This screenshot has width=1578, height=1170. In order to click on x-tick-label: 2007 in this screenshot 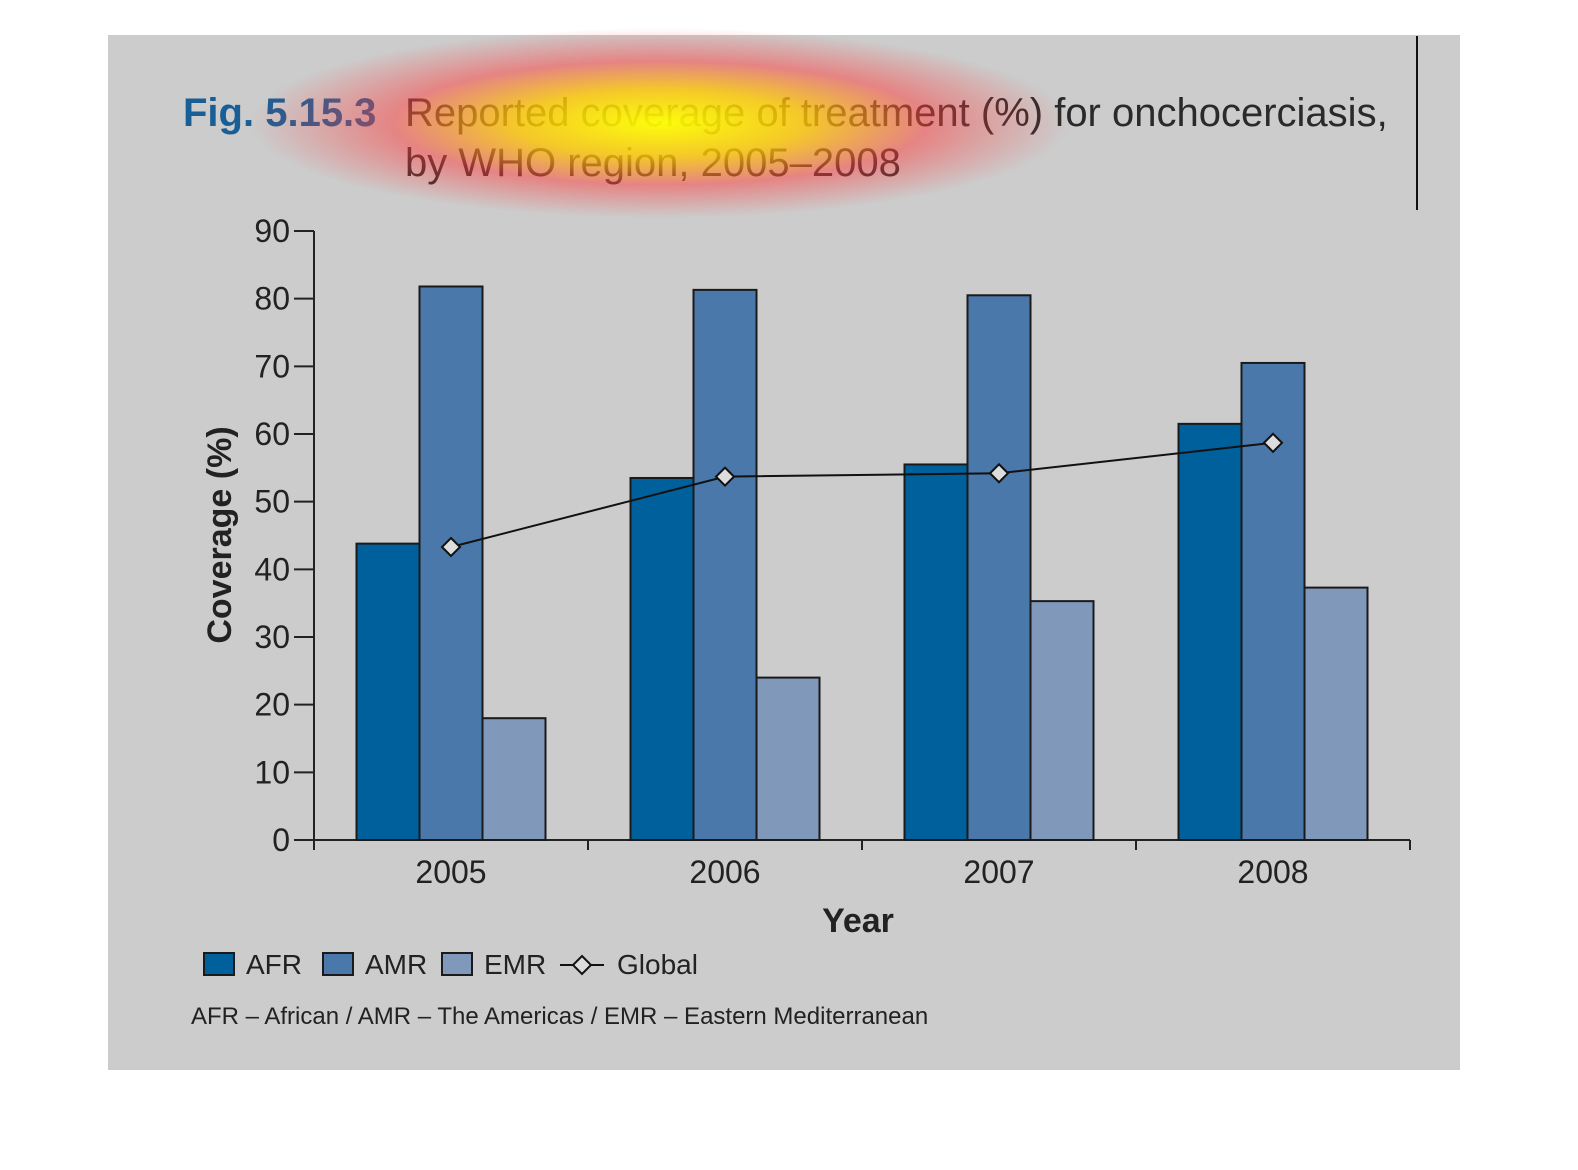, I will do `click(998, 872)`.